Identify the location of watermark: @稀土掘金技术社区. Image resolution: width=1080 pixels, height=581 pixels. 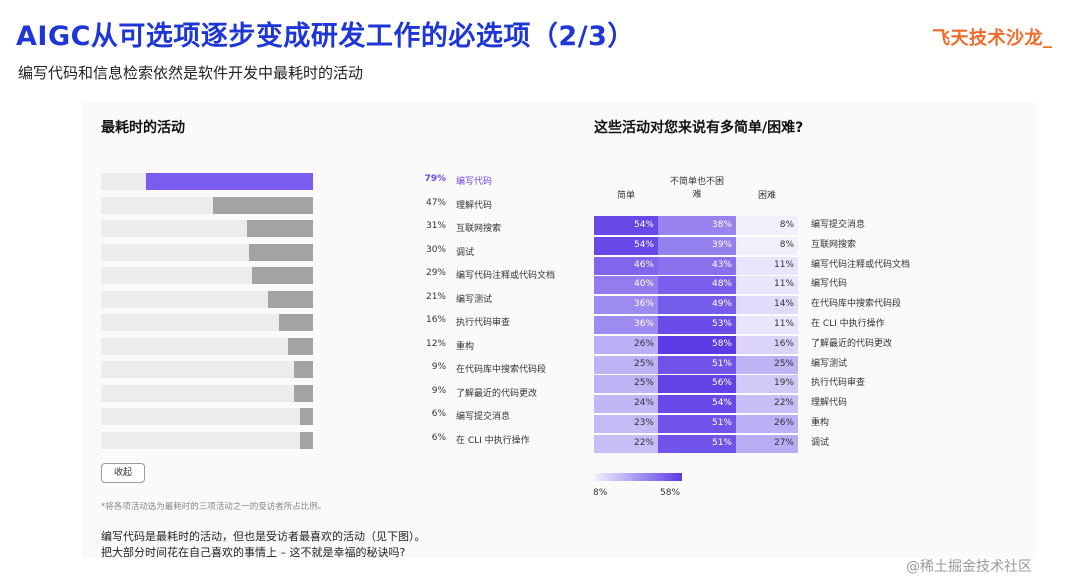
(969, 567).